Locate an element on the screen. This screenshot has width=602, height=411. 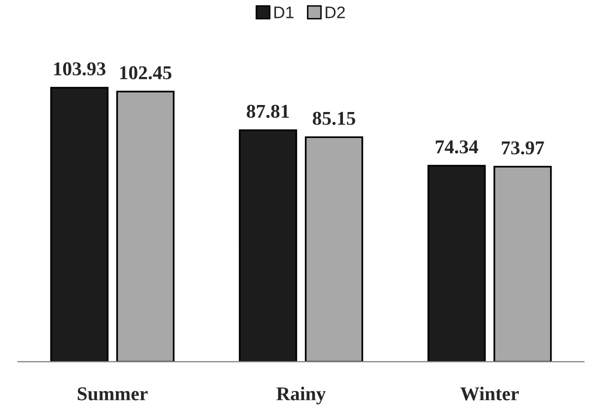
x-tick-label: Summer is located at coordinates (113, 393).